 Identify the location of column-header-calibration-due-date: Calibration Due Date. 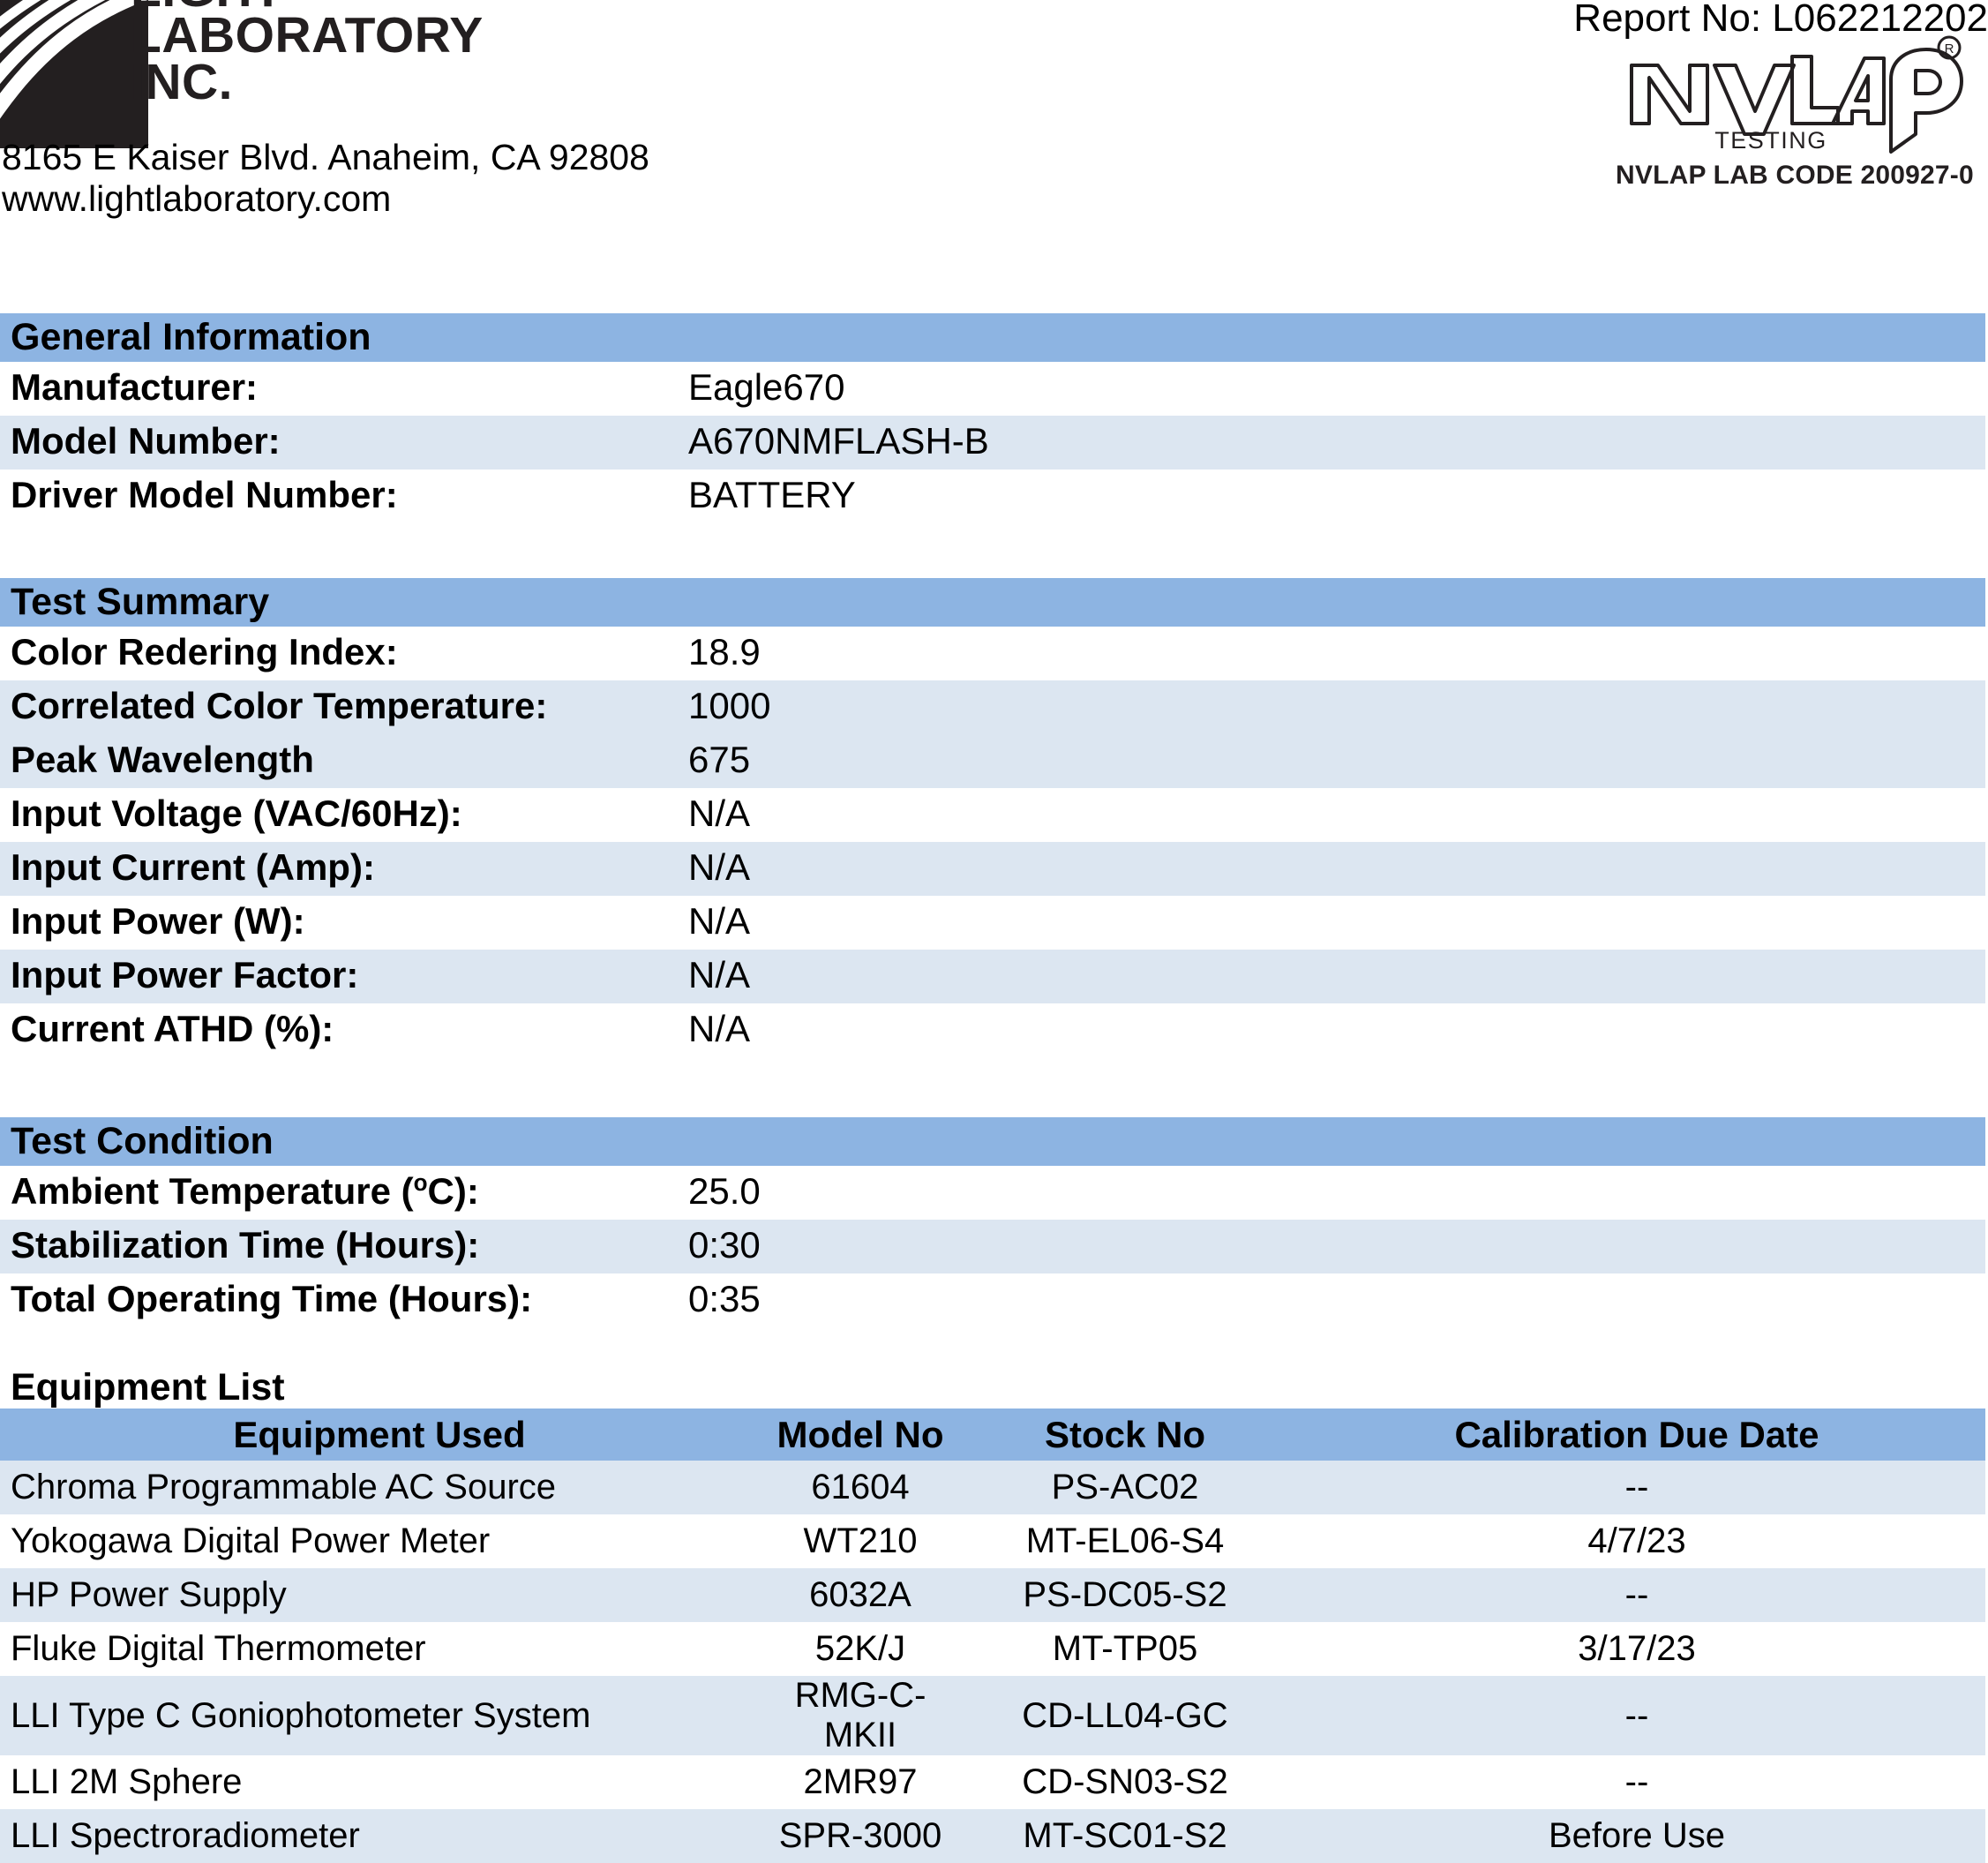
(1636, 1435).